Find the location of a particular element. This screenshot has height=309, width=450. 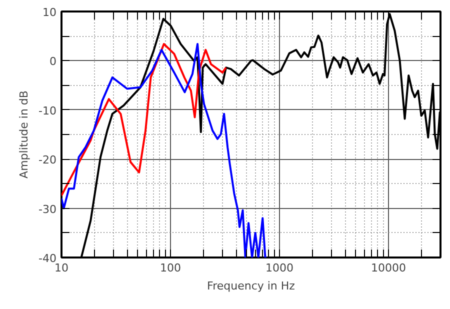

y-tick-label: 10 is located at coordinates (49, 12).